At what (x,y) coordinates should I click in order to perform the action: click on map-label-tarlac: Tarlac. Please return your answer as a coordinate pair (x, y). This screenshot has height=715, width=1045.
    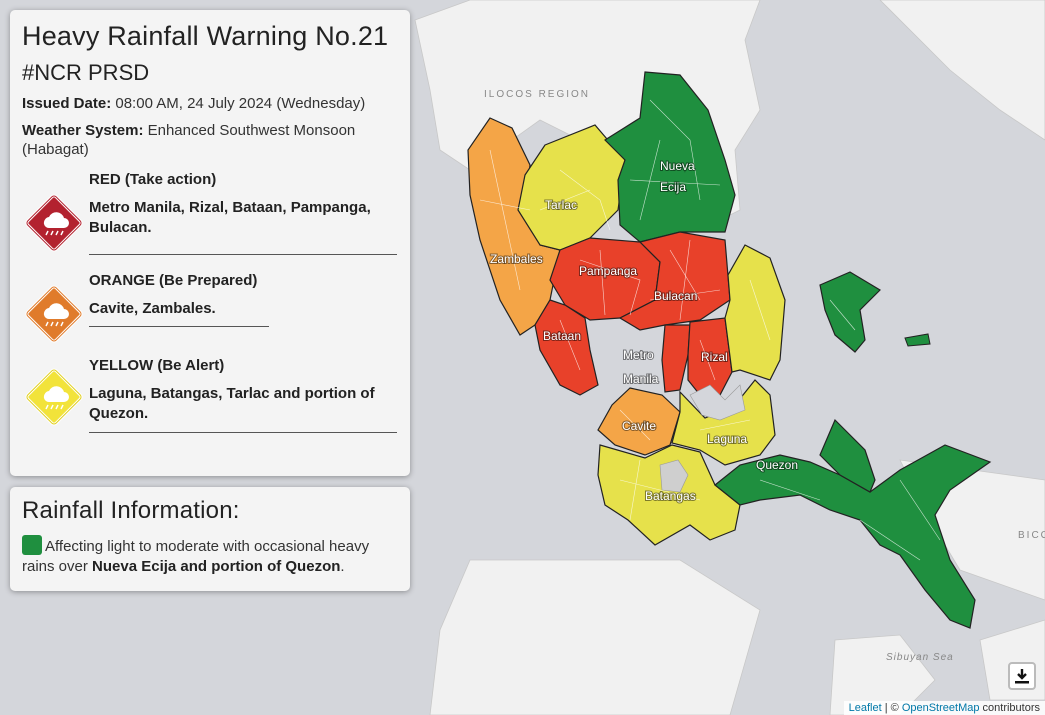
    Looking at the image, I should click on (561, 205).